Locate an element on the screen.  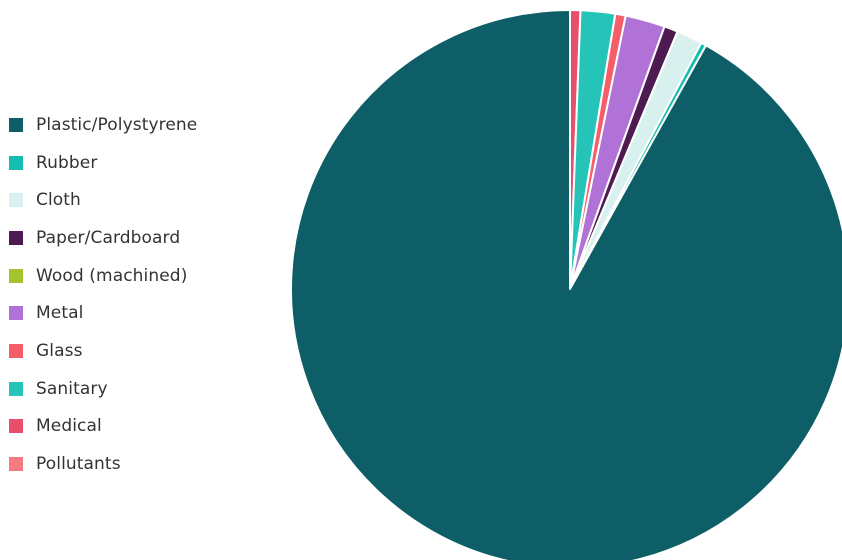
legend-item: Sanitary is located at coordinates (129, 389).